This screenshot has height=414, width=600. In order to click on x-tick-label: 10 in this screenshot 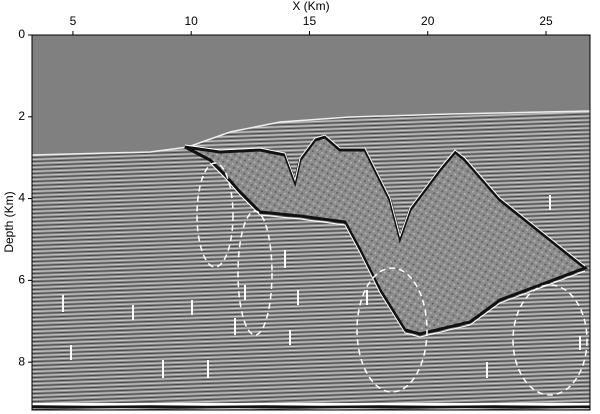, I will do `click(192, 21)`.